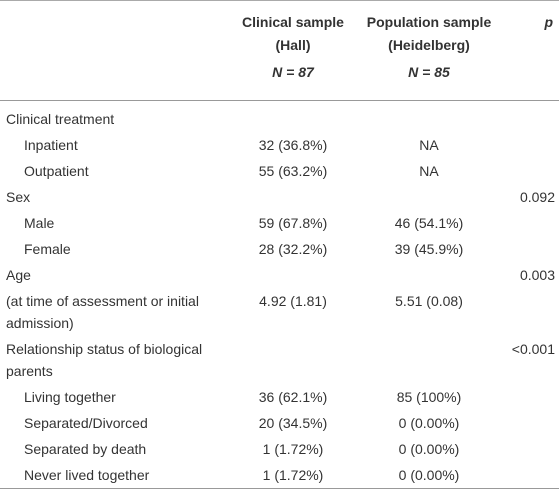 This screenshot has height=501, width=559. I want to click on table-row: Never lived together 1 (1.72%) 0 (0.00%), so click(279, 475).